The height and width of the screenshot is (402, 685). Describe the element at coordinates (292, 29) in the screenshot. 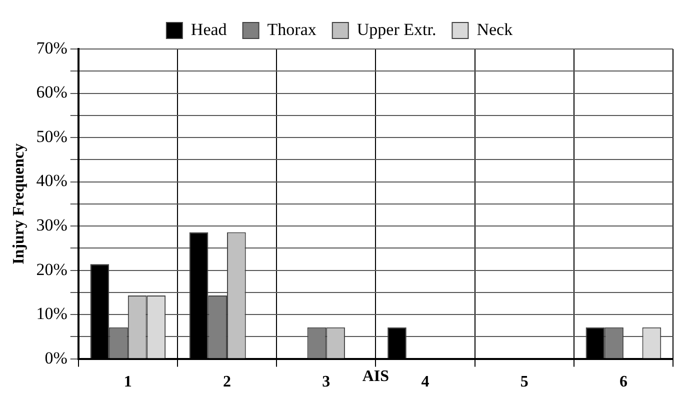

I see `legend-label: Thorax` at that location.